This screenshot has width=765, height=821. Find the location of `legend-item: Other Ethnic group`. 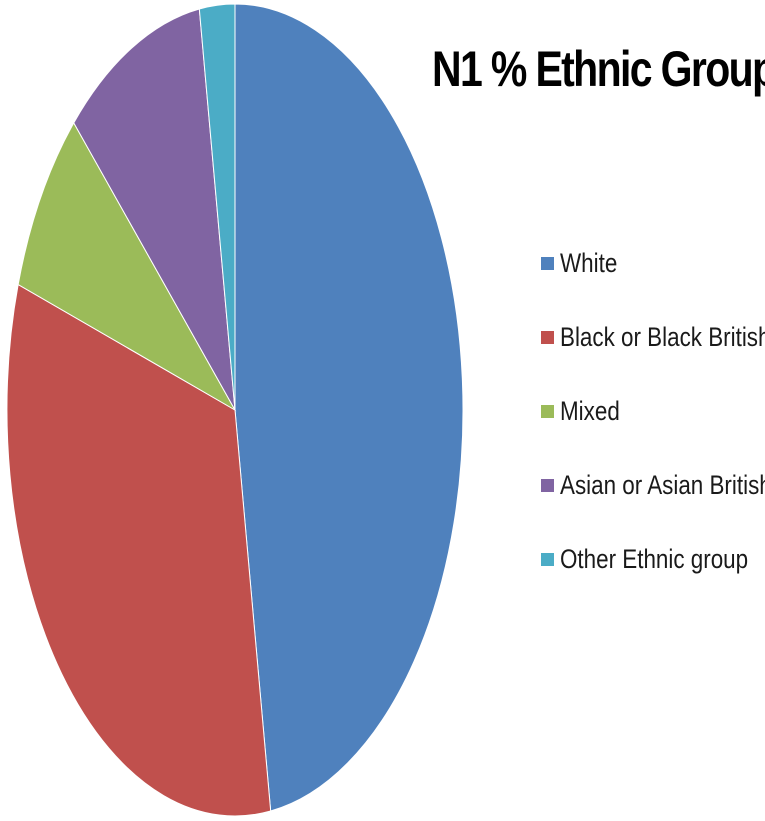

legend-item: Other Ethnic group is located at coordinates (653, 559).